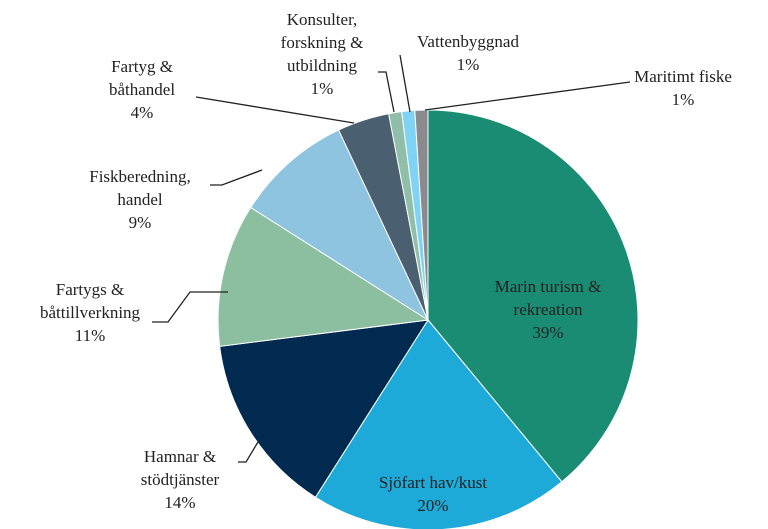 This screenshot has height=529, width=768. What do you see at coordinates (468, 41) in the screenshot?
I see `slice-label: Vattenbyggnad` at bounding box center [468, 41].